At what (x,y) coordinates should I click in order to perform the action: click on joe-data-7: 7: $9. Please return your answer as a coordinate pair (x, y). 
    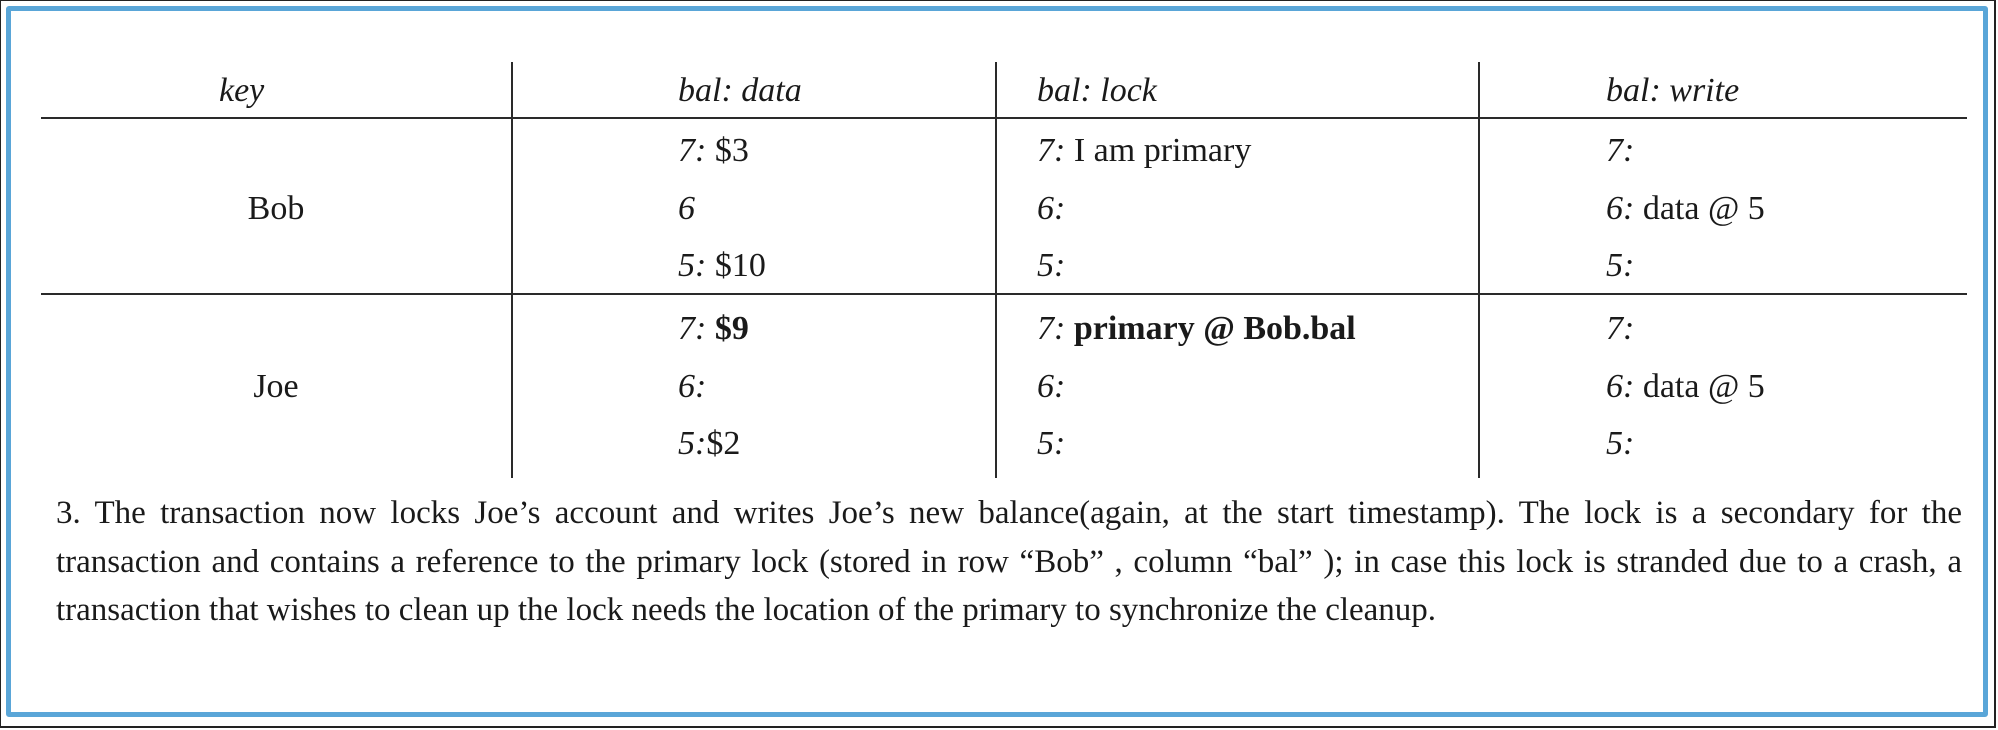
    Looking at the image, I should click on (713, 328).